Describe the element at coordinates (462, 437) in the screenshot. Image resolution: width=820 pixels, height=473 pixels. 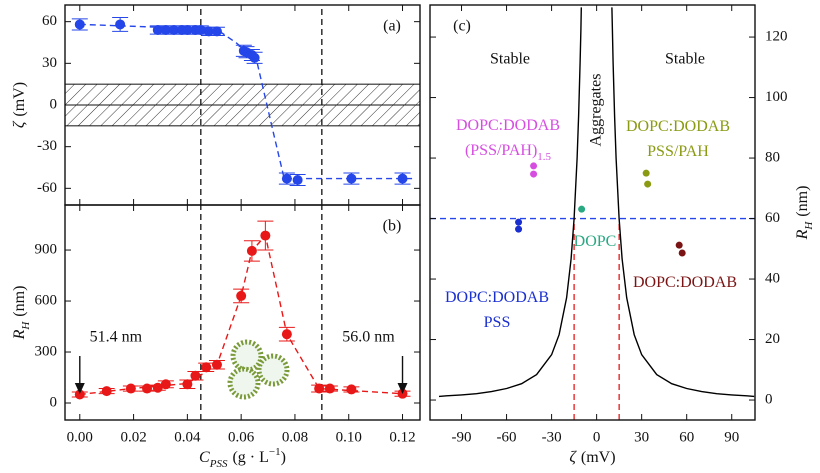
I see `x-tick-label: -90` at that location.